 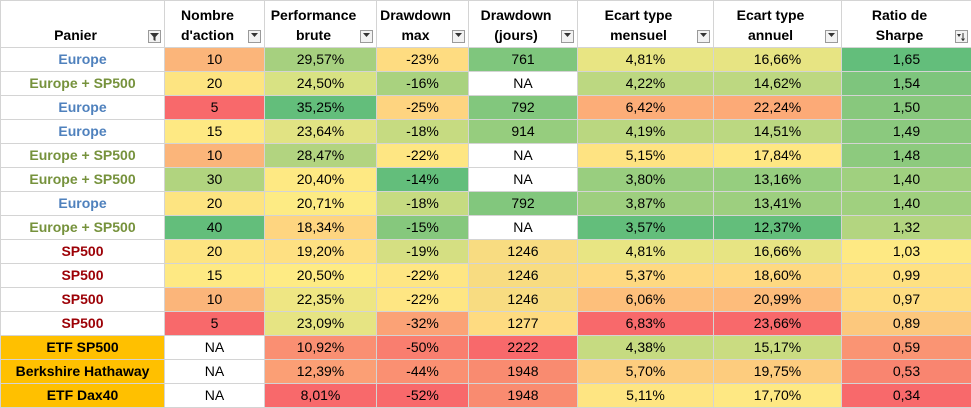 What do you see at coordinates (423, 252) in the screenshot?
I see `cell-drawdown-max: -19%` at bounding box center [423, 252].